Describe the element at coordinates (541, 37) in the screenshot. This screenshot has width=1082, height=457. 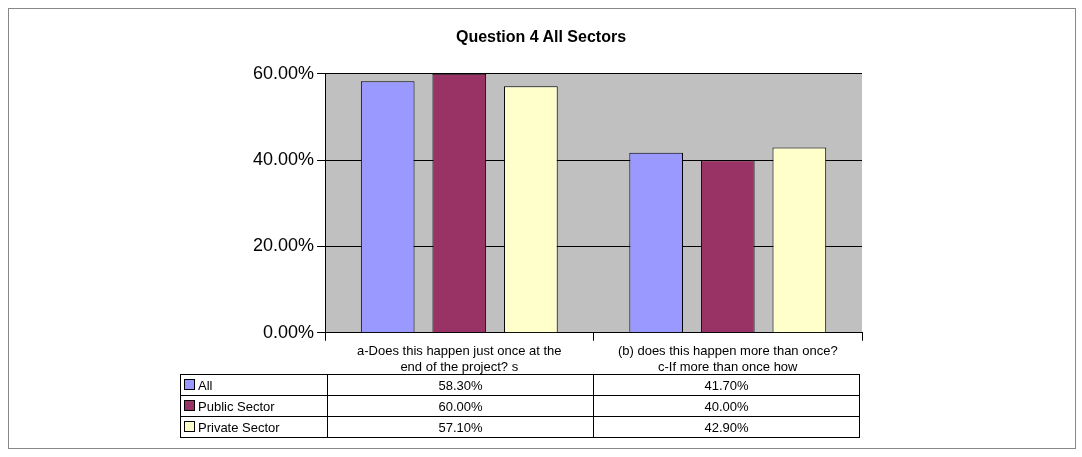
I see `chart-title: Question 4 All Sectors` at that location.